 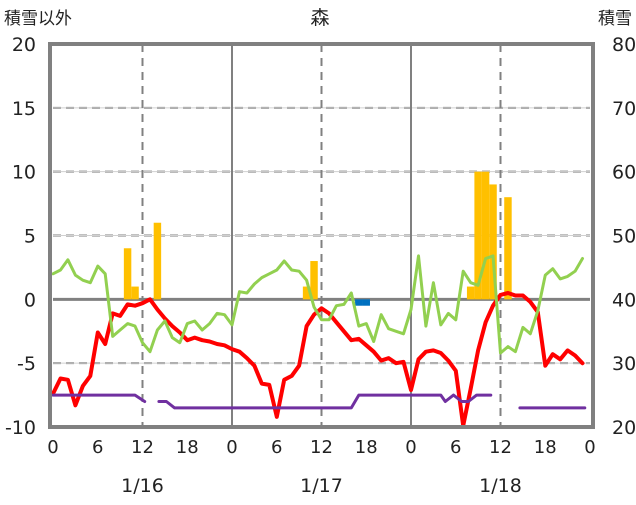 What do you see at coordinates (30, 237) in the screenshot?
I see `left-y-tick: 5` at bounding box center [30, 237].